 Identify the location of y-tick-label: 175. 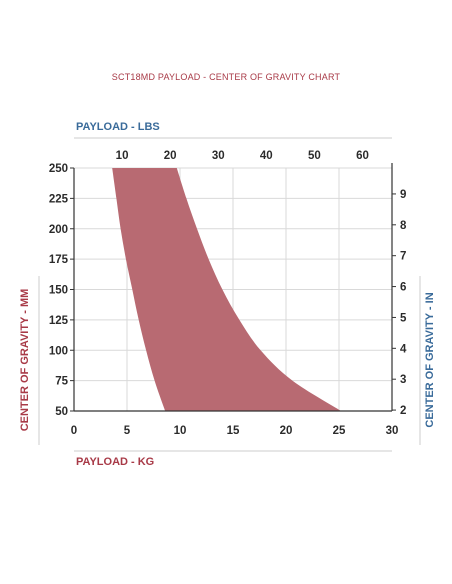
(59, 260).